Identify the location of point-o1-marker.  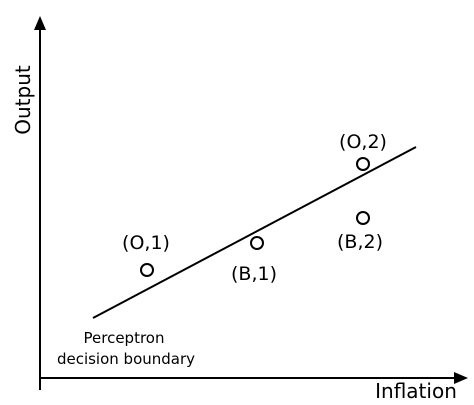
(147, 270).